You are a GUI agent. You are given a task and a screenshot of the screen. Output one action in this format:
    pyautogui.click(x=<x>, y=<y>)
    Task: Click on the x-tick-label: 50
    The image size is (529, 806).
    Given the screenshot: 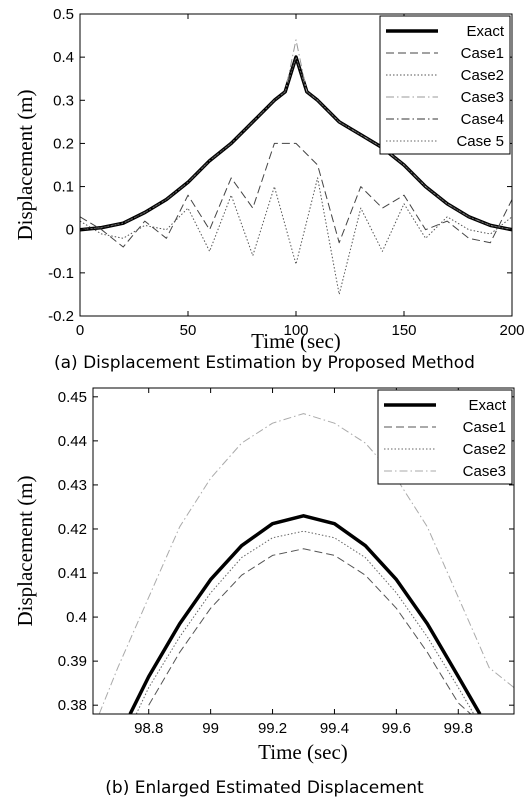 What is the action you would take?
    pyautogui.click(x=188, y=330)
    